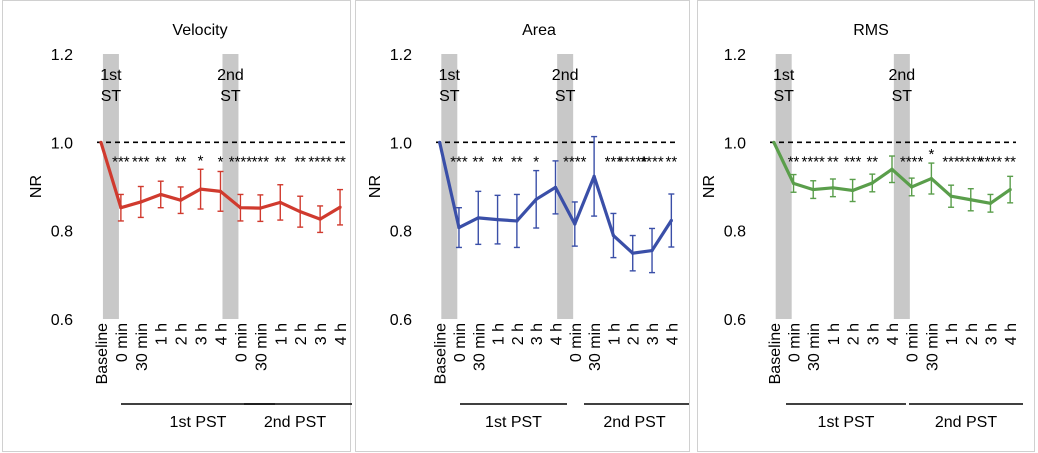  Describe the element at coordinates (539, 30) in the screenshot. I see `chart-title: Area` at that location.